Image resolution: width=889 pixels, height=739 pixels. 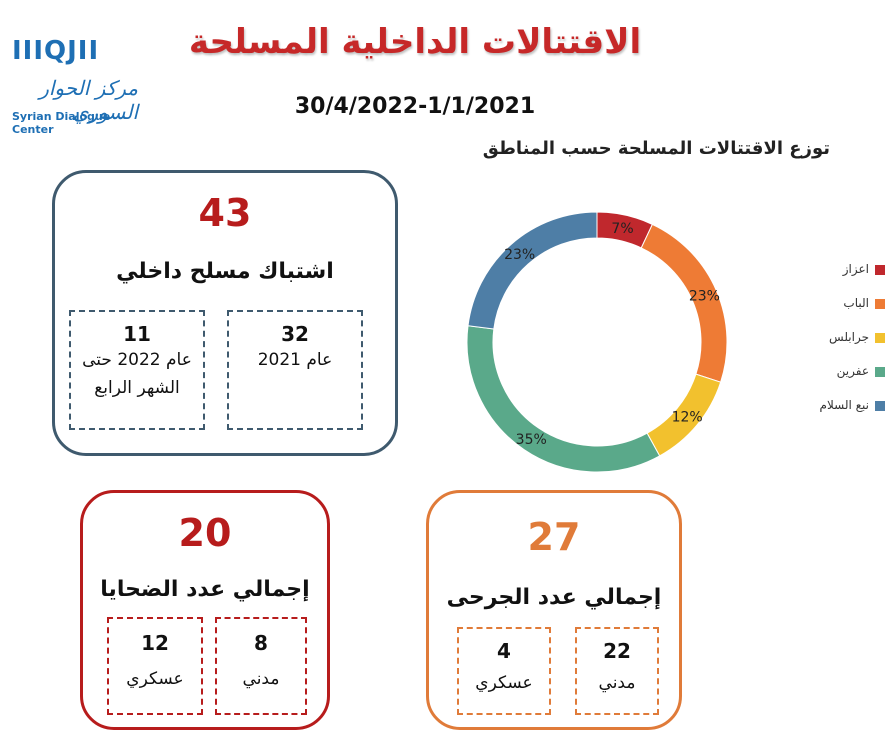 I want to click on injured-military-text: عسكري, so click(x=504, y=683).